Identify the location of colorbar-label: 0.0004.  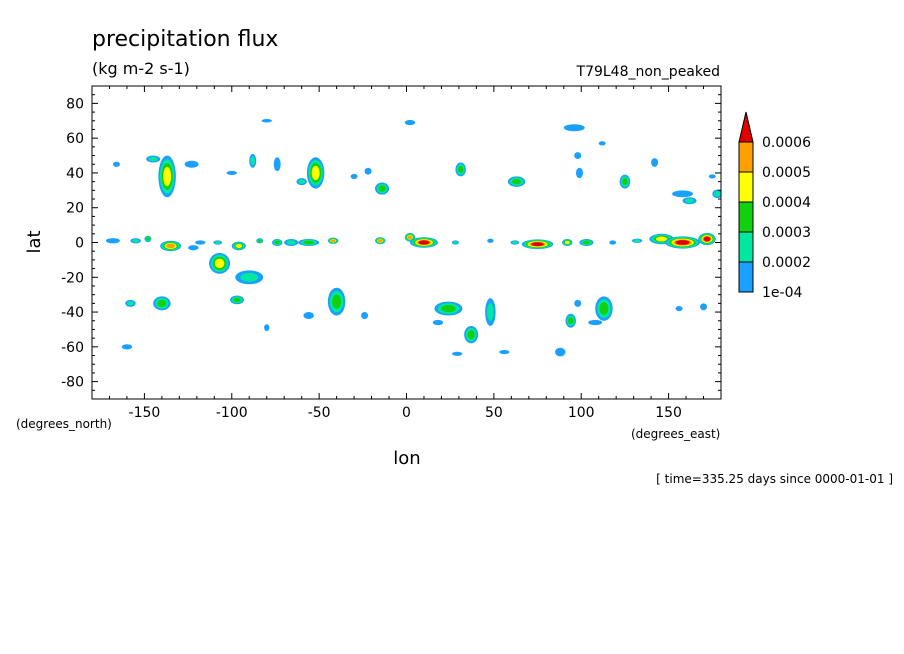
(786, 203).